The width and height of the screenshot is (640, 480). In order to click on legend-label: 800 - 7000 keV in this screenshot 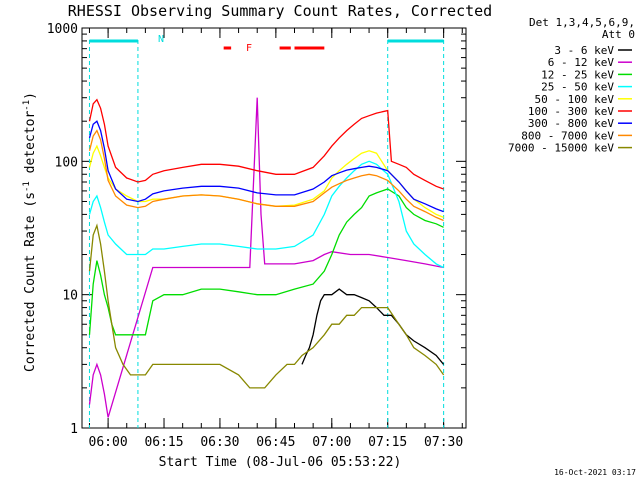, I will do `click(567, 135)`.